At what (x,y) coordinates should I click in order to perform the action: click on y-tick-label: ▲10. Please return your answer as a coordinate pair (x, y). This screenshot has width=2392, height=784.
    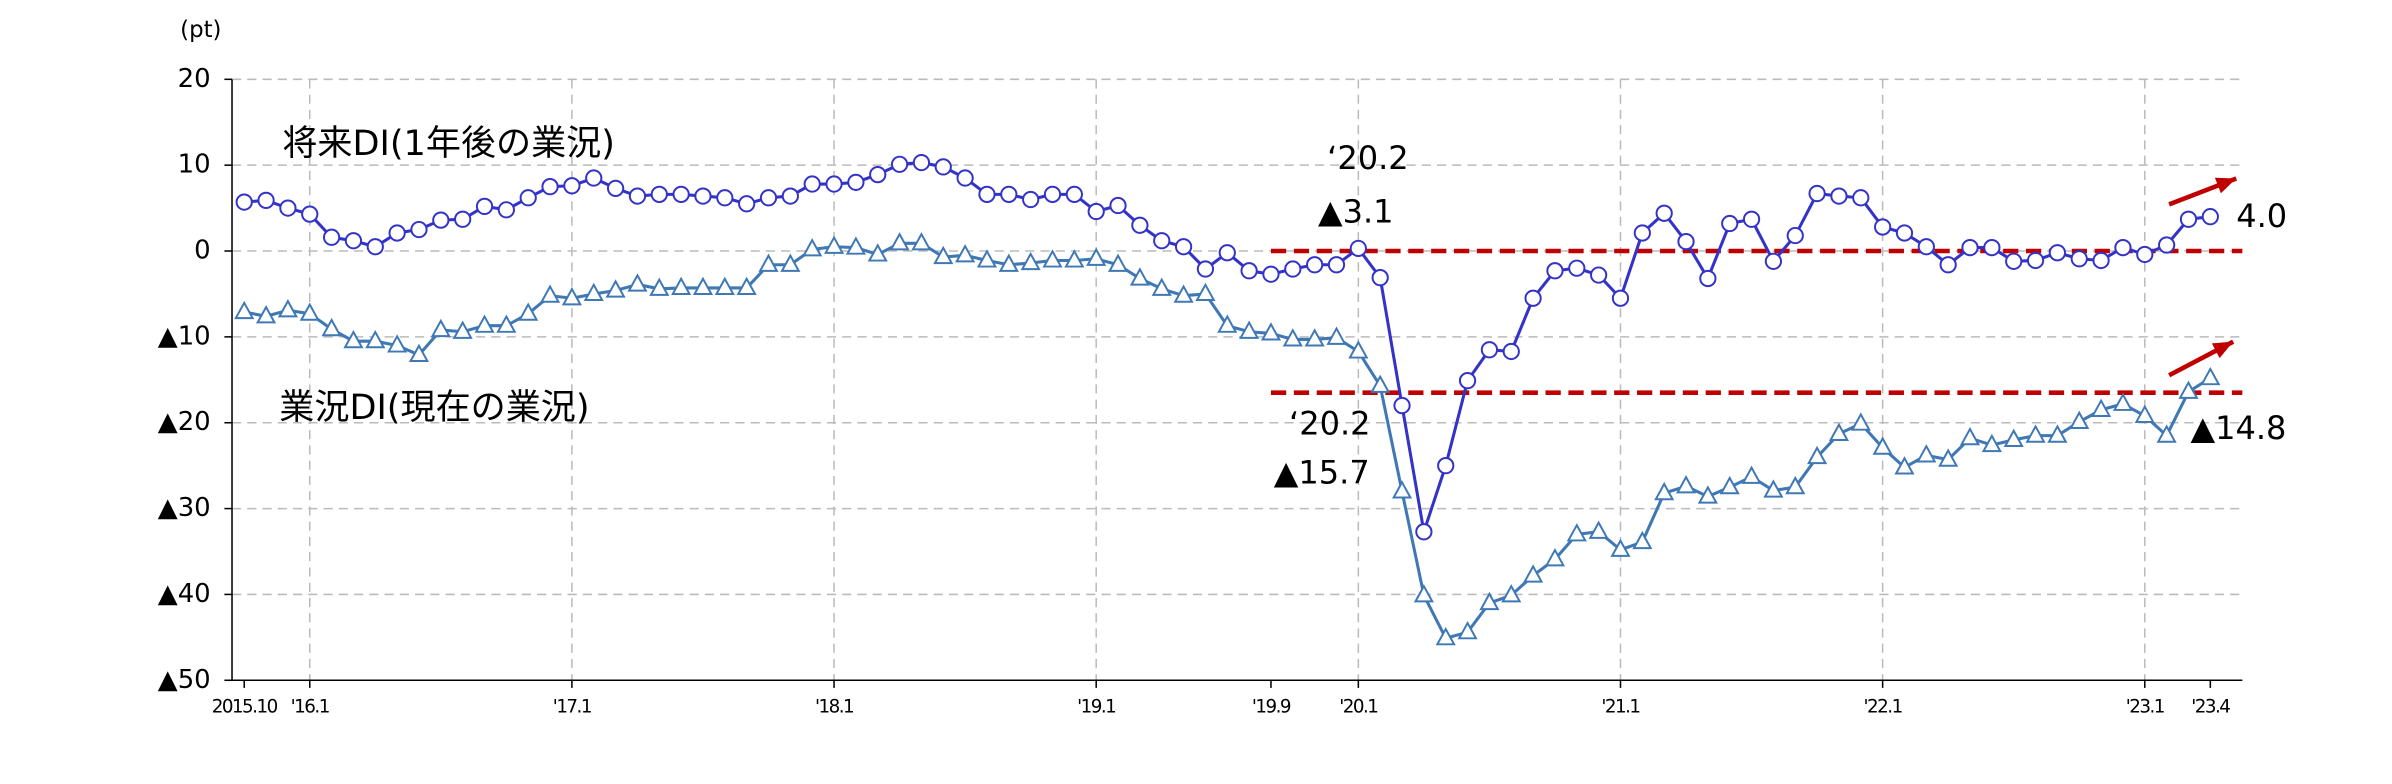
    Looking at the image, I should click on (184, 336).